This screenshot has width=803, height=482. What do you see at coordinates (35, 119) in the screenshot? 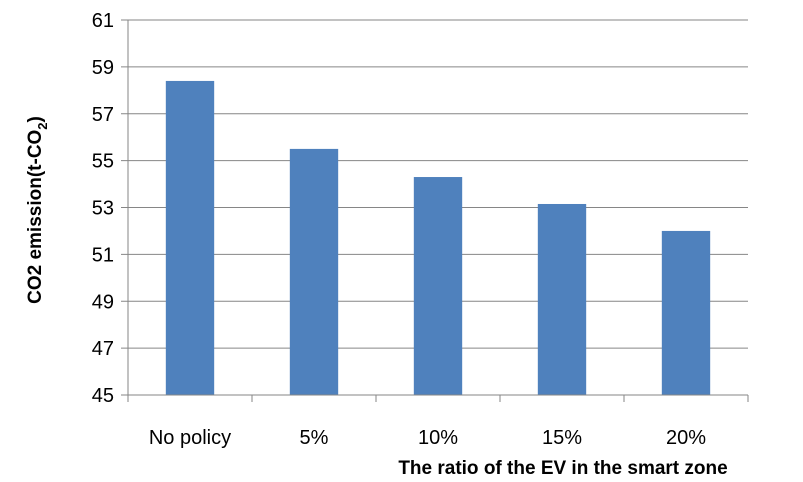
I see `y-axis-title-end: )` at bounding box center [35, 119].